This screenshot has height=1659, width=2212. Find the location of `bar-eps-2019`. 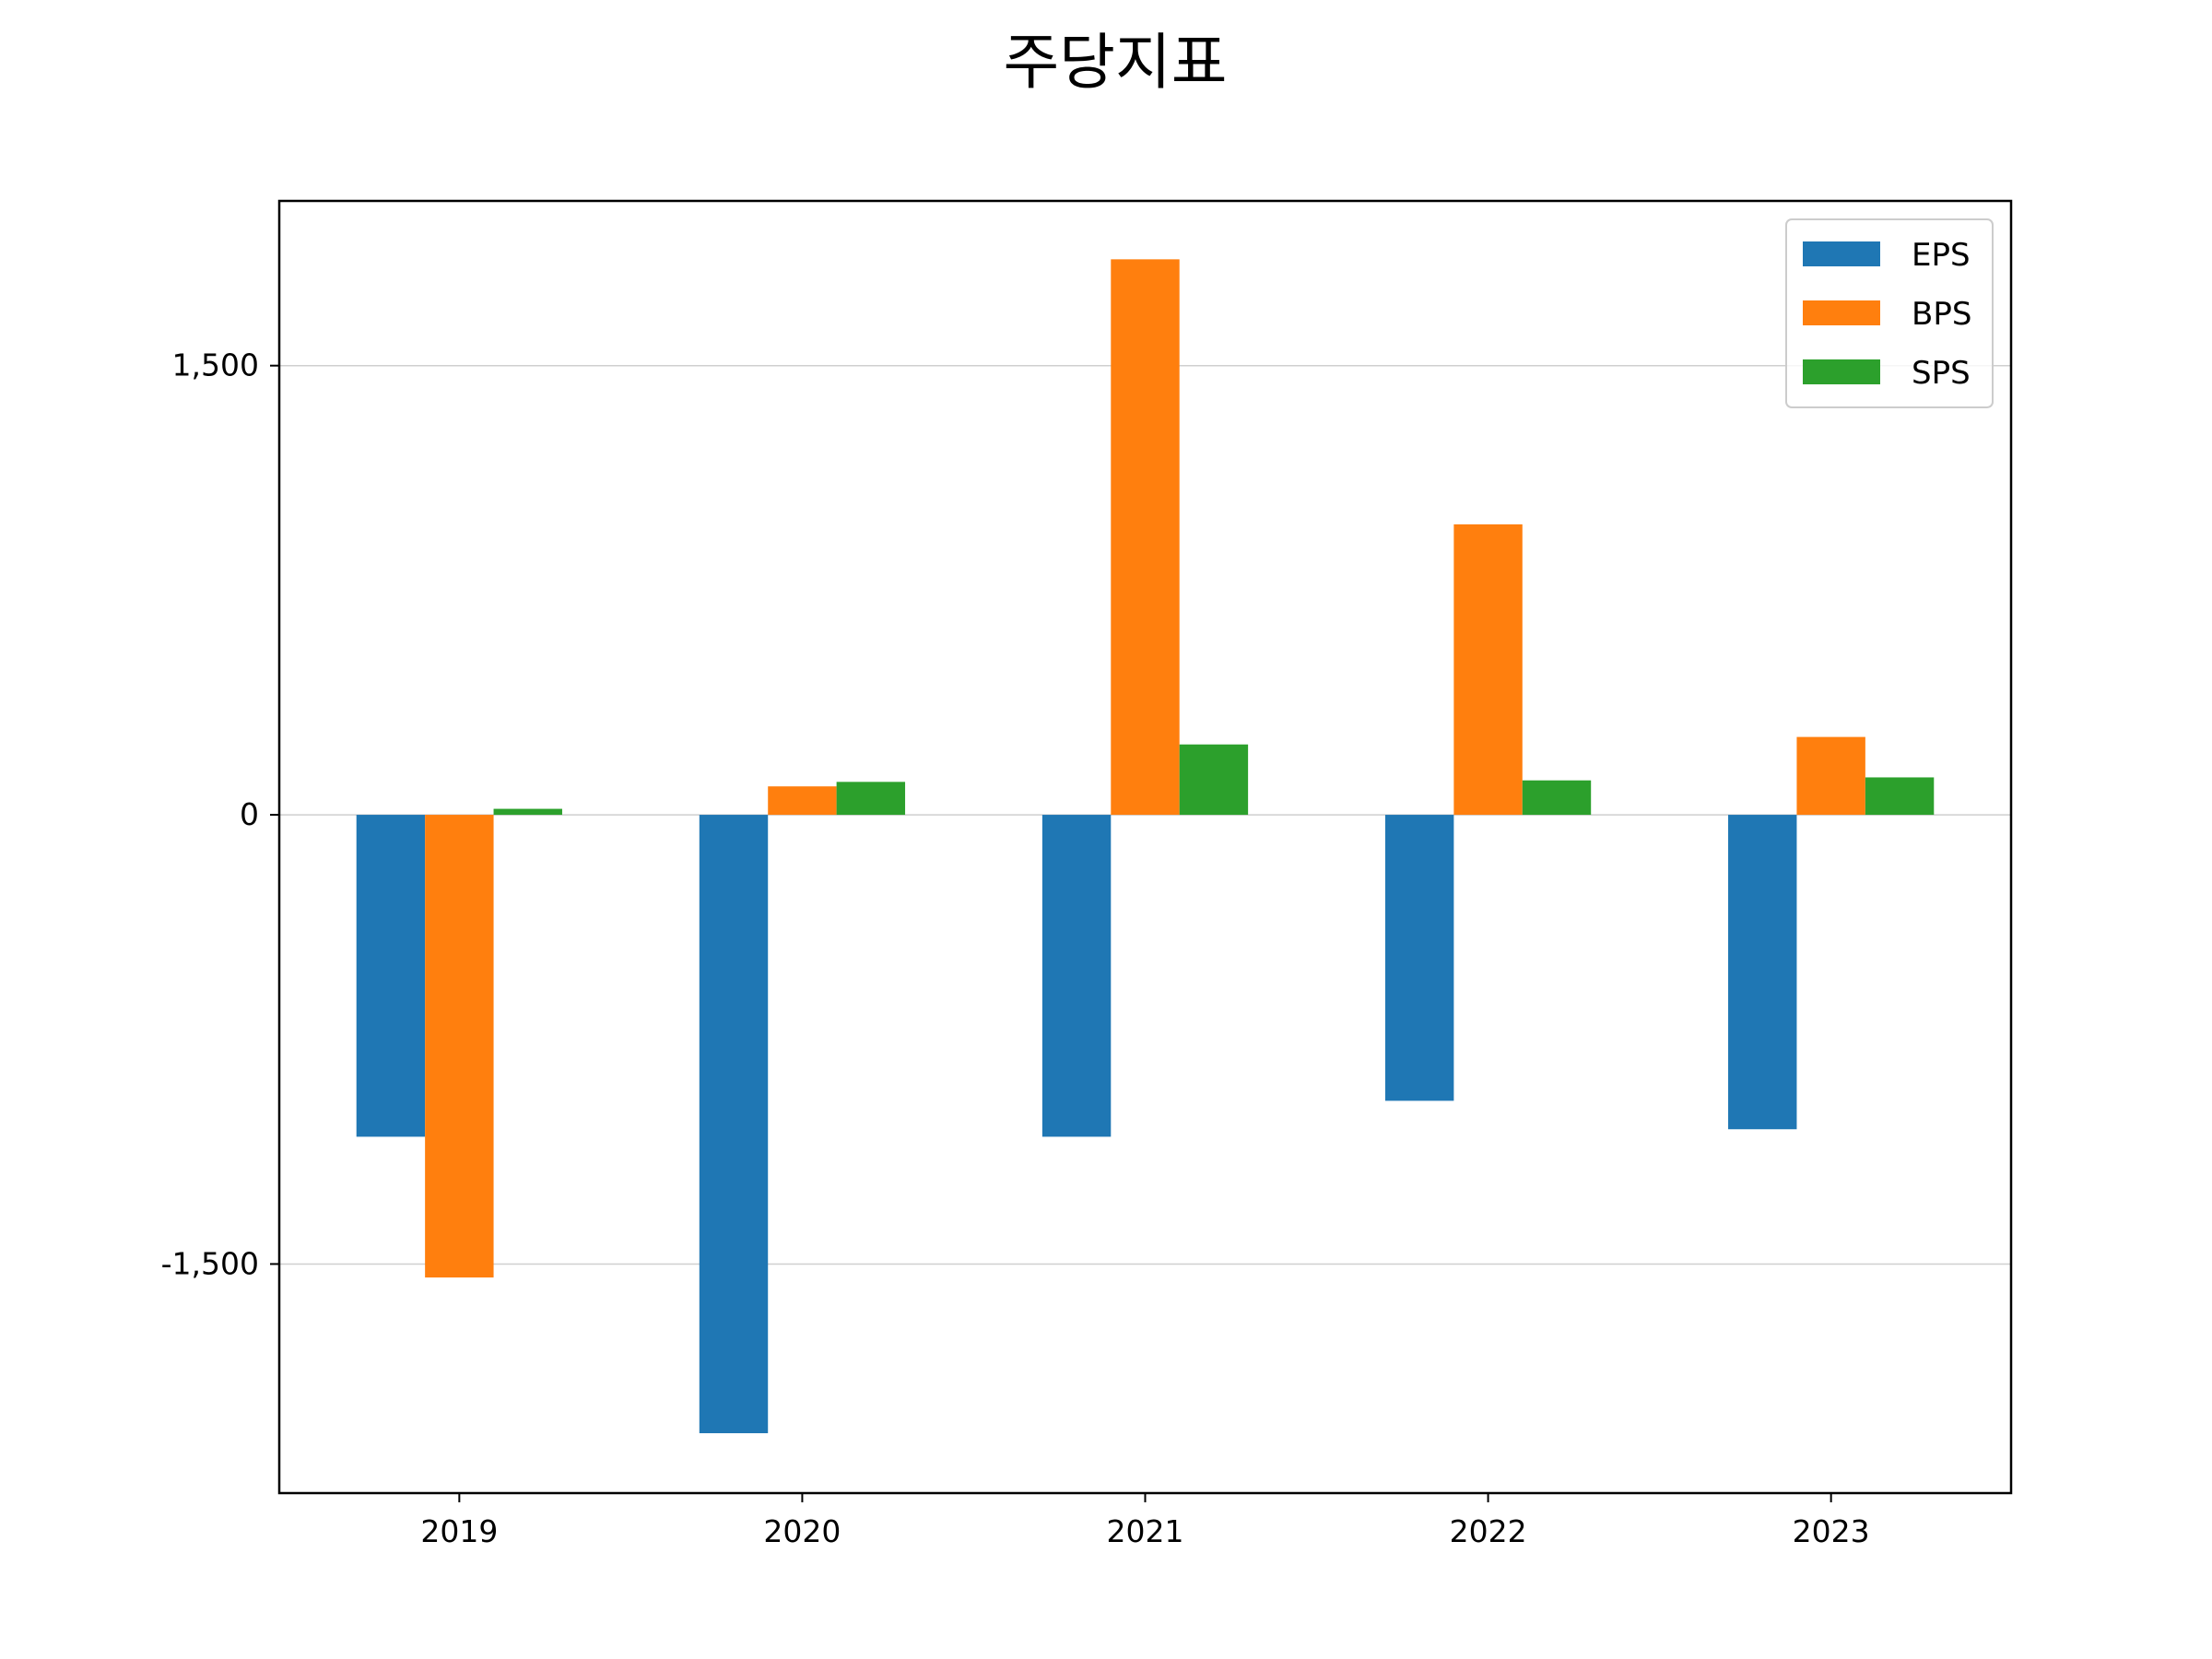

bar-eps-2019 is located at coordinates (391, 976).